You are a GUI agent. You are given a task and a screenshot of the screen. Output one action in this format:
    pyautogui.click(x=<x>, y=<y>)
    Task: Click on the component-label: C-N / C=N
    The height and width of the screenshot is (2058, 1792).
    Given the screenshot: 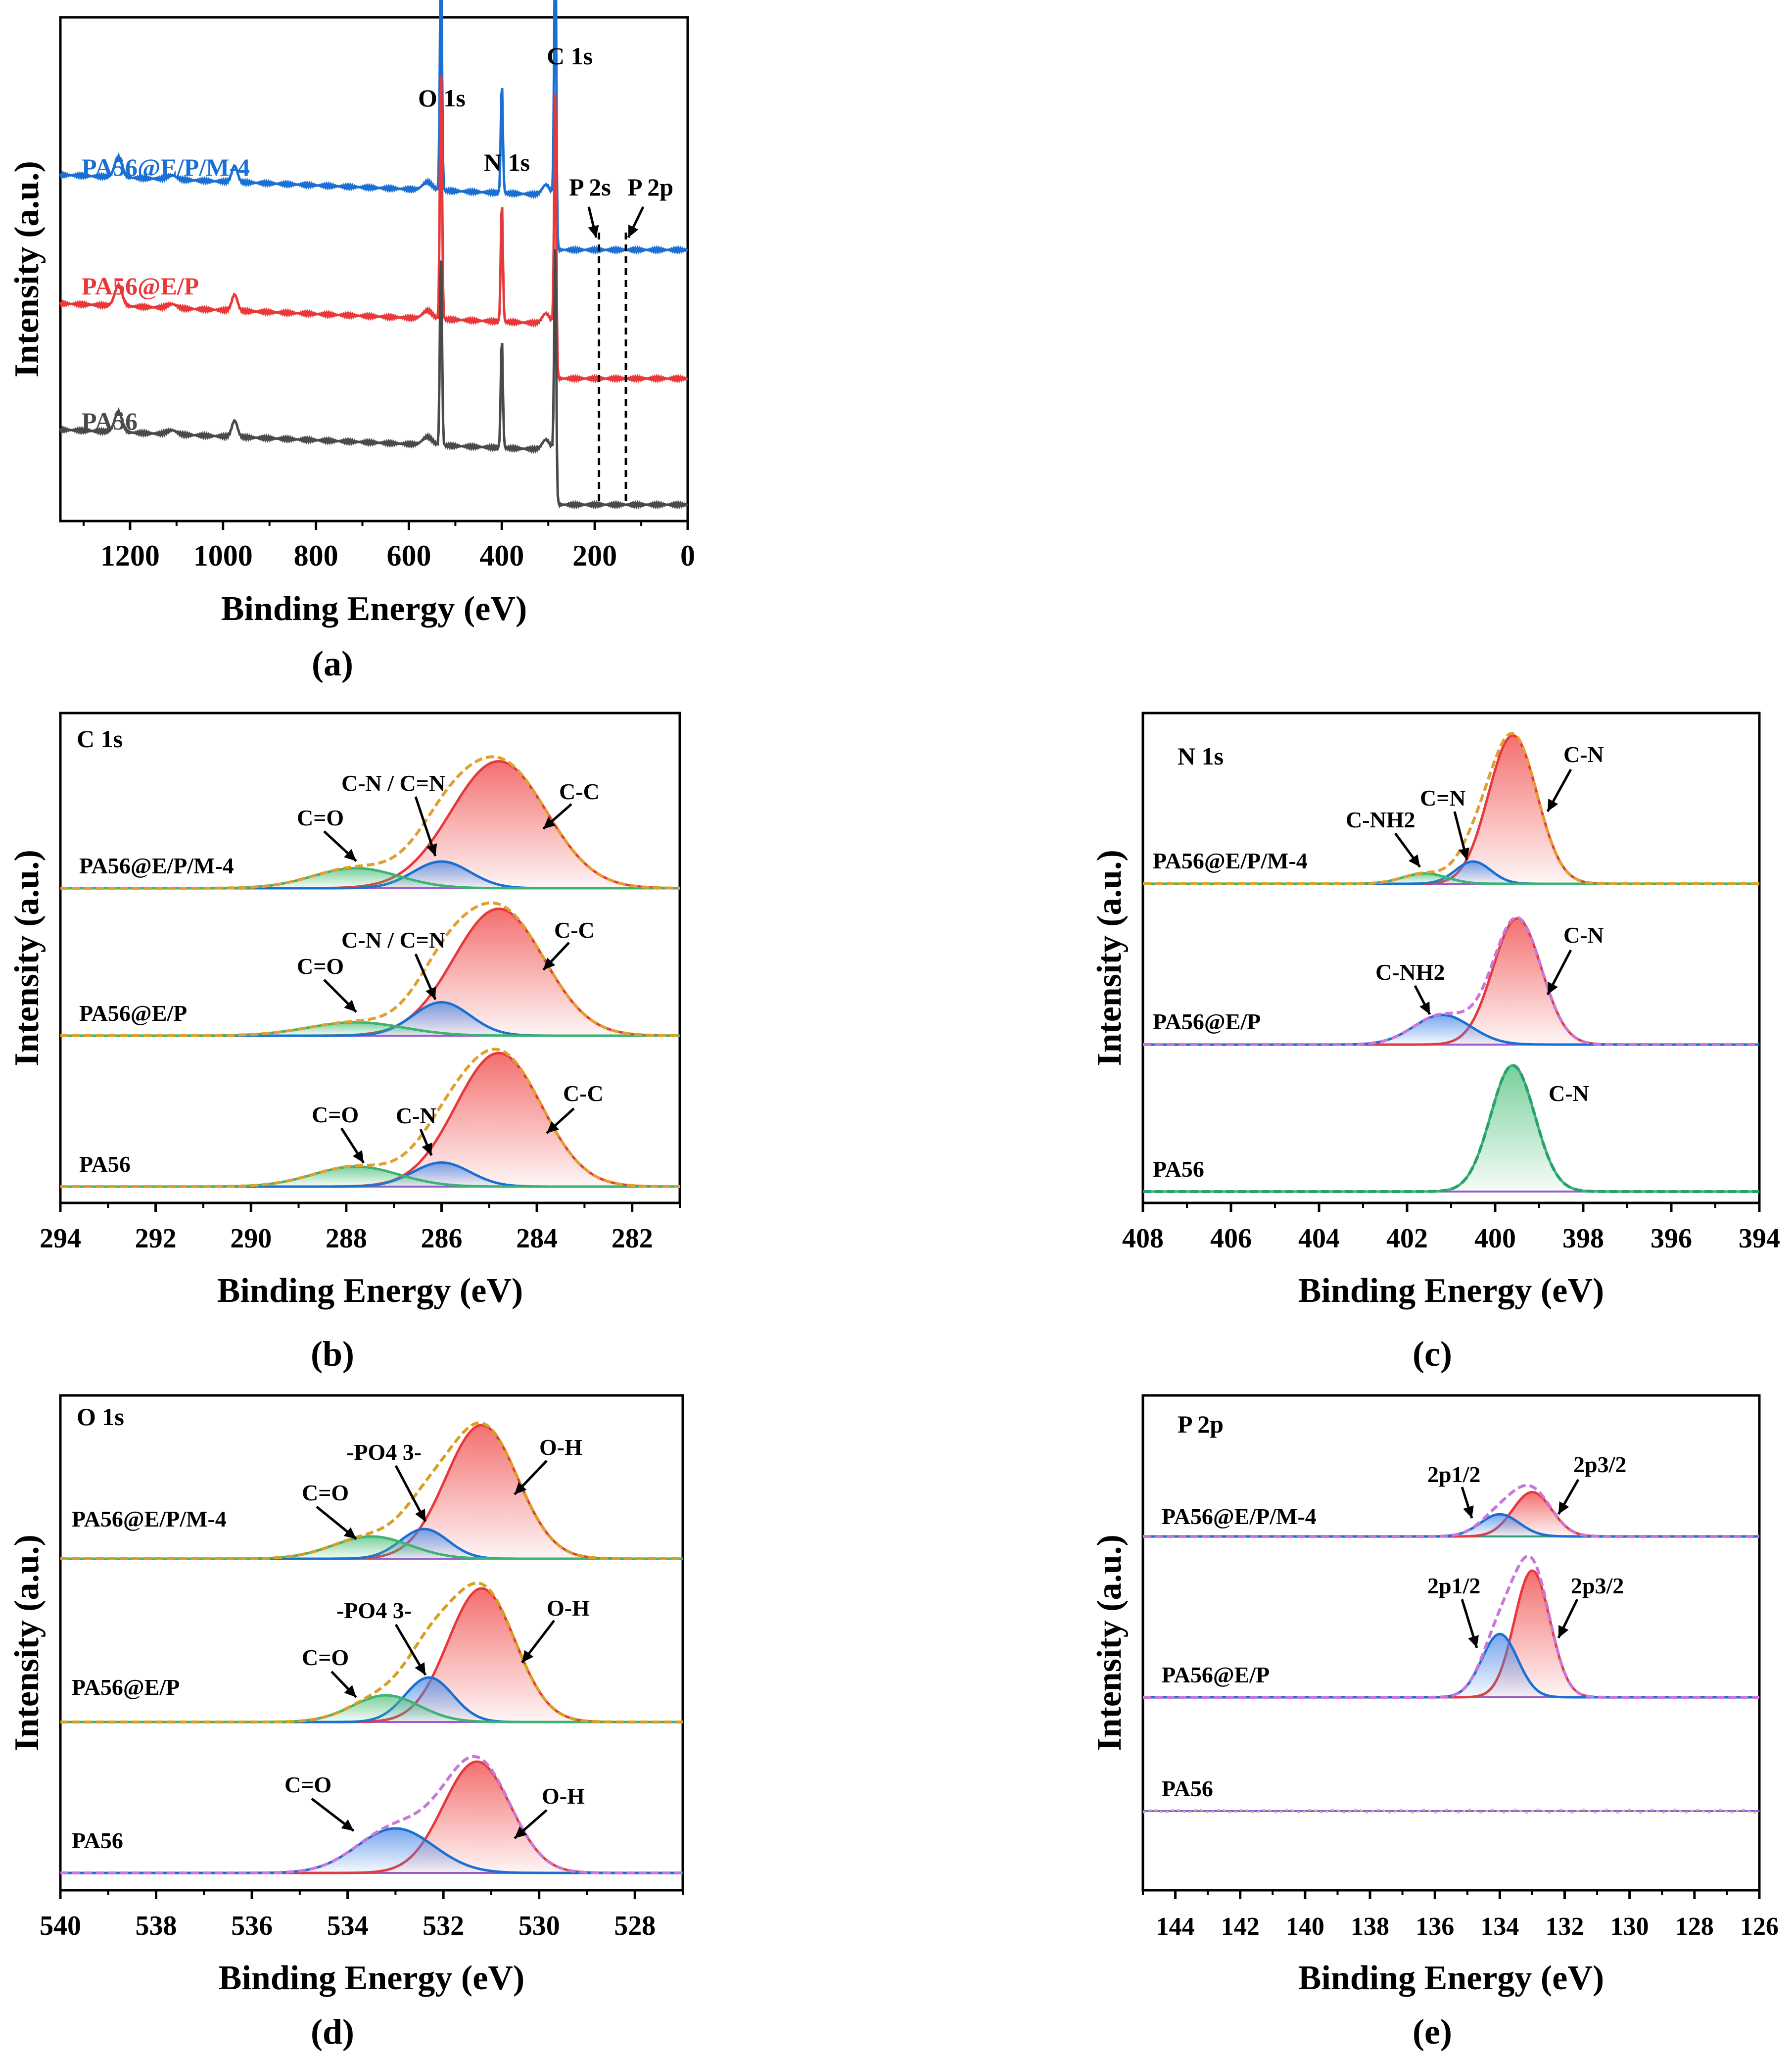 What is the action you would take?
    pyautogui.click(x=393, y=940)
    